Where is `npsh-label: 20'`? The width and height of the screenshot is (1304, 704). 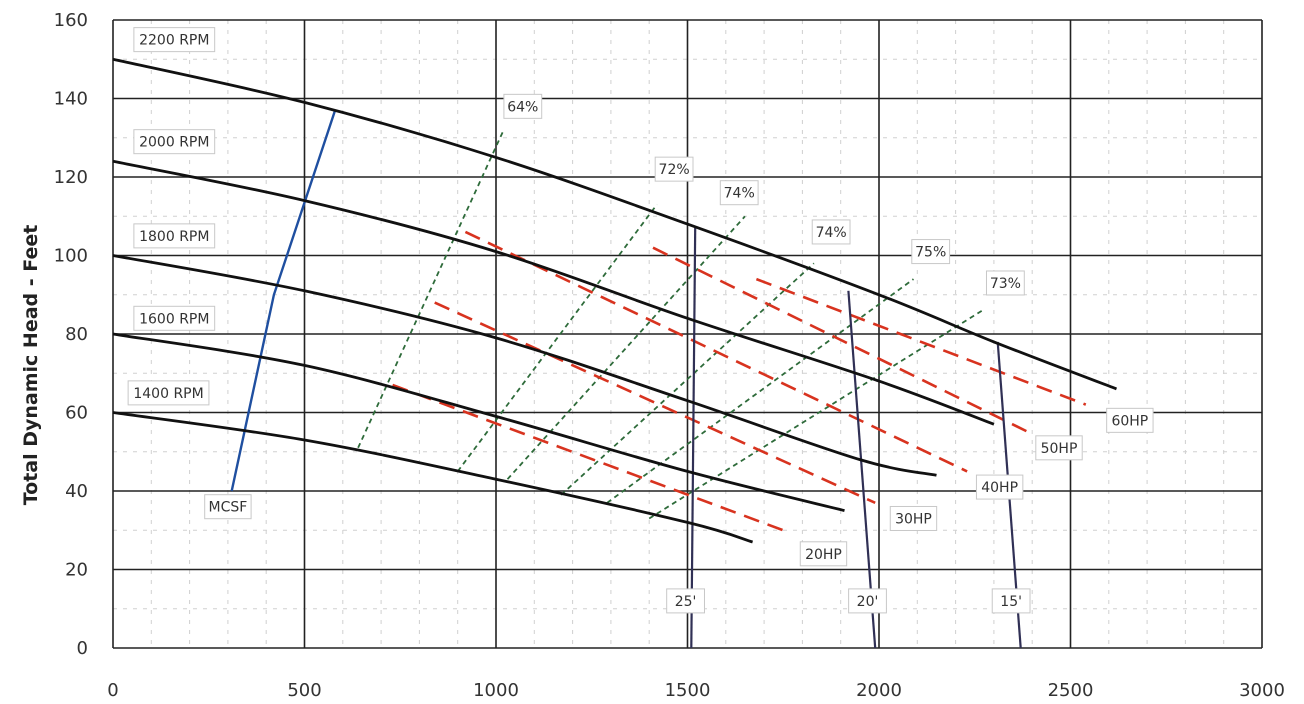
npsh-label: 20' is located at coordinates (867, 601).